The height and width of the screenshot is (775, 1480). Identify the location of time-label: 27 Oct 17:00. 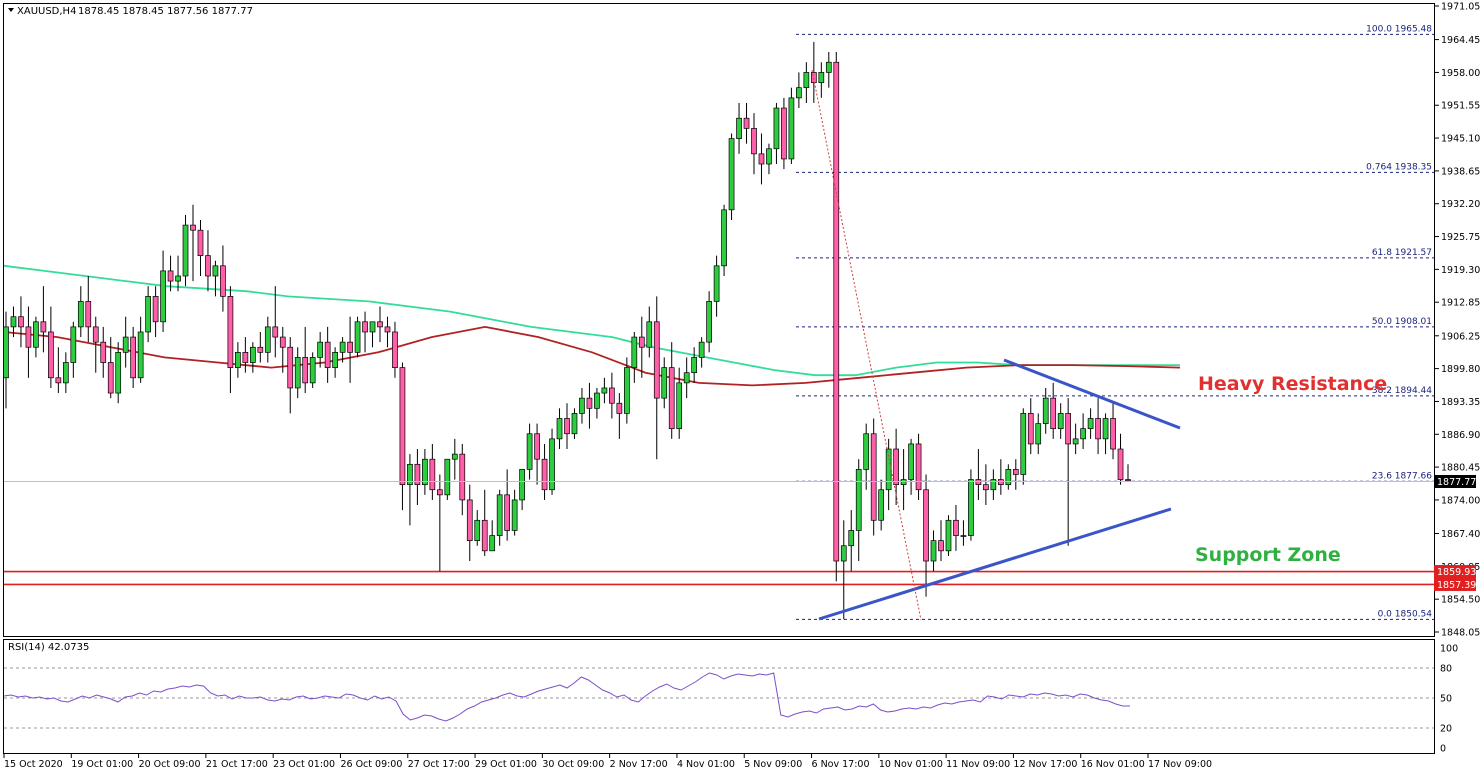
(439, 764).